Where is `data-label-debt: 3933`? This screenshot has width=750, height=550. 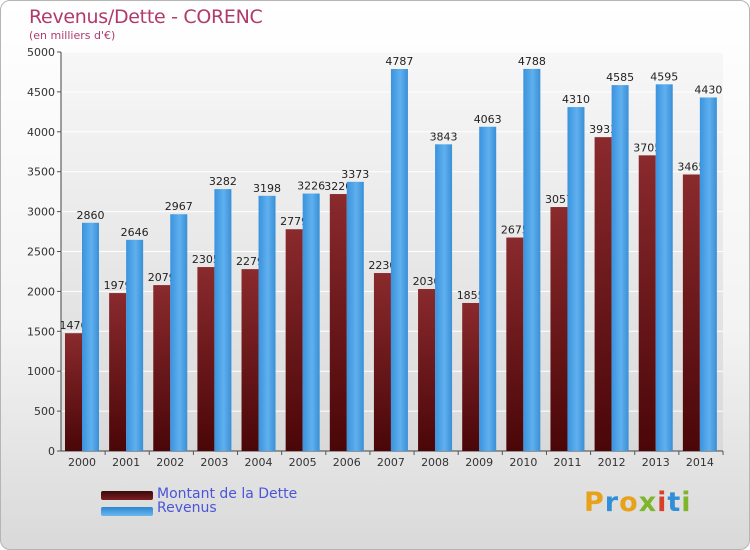
data-label-debt: 3933 is located at coordinates (603, 129).